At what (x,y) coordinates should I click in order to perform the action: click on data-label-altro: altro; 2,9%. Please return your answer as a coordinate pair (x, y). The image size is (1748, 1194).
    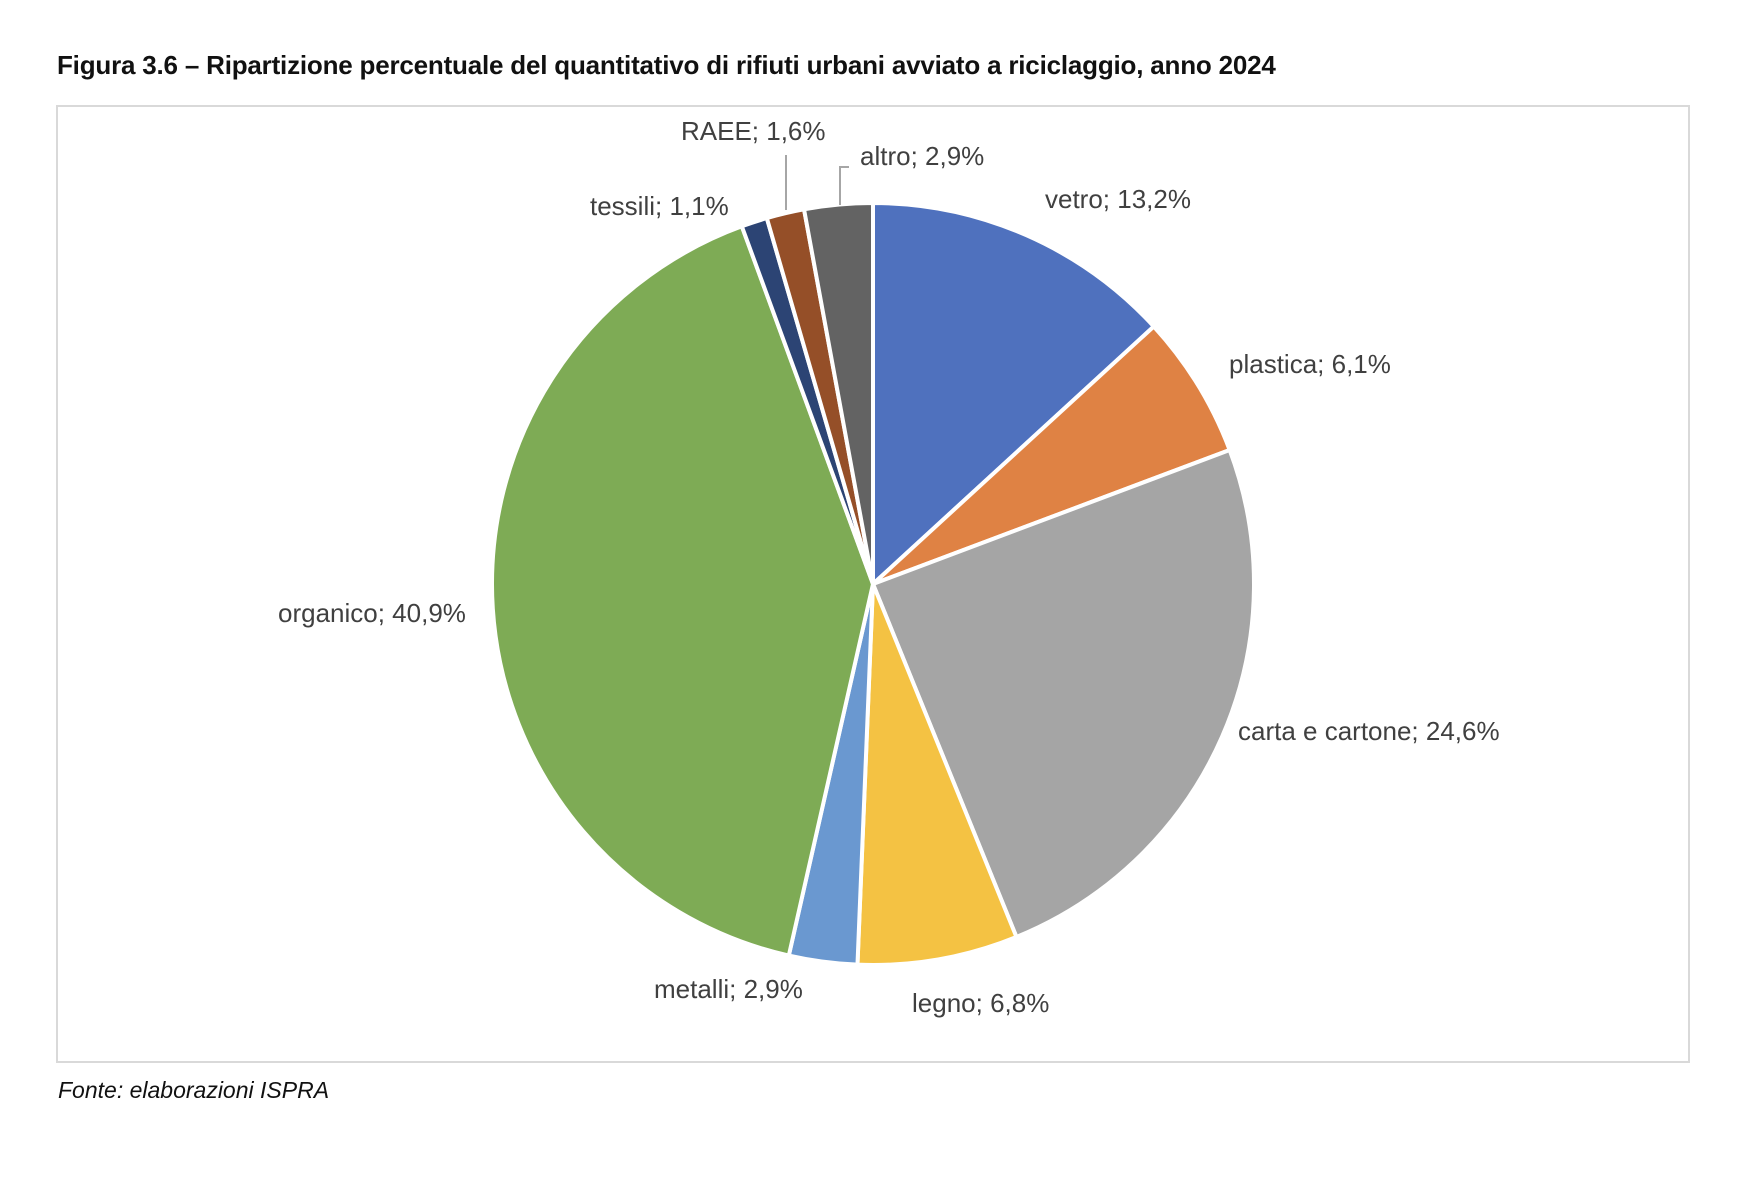
    Looking at the image, I should click on (922, 156).